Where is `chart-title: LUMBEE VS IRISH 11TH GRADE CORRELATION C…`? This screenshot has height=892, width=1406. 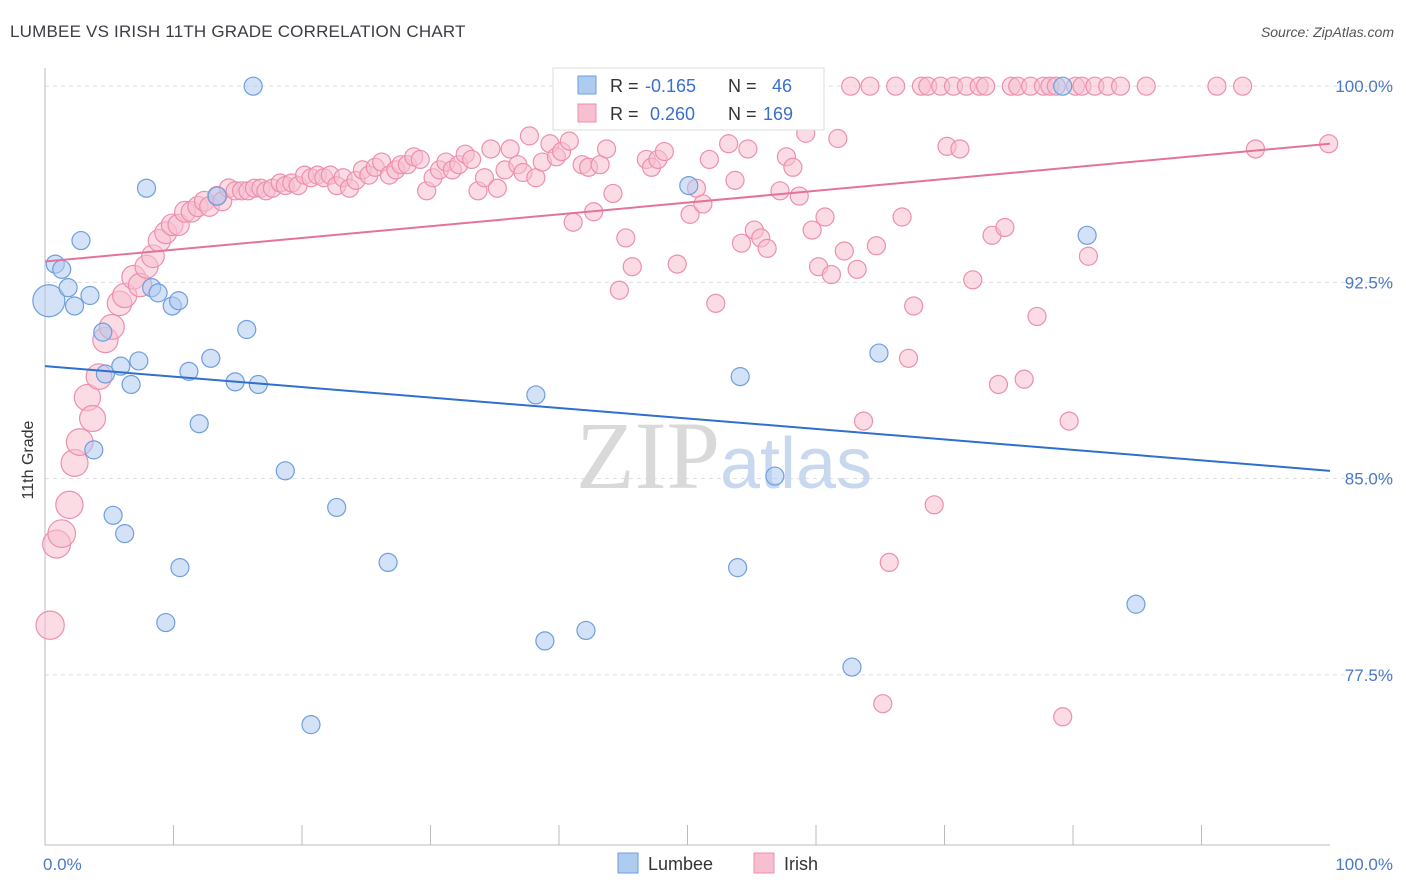
chart-title: LUMBEE VS IRISH 11TH GRADE CORRELATION C… is located at coordinates (238, 31).